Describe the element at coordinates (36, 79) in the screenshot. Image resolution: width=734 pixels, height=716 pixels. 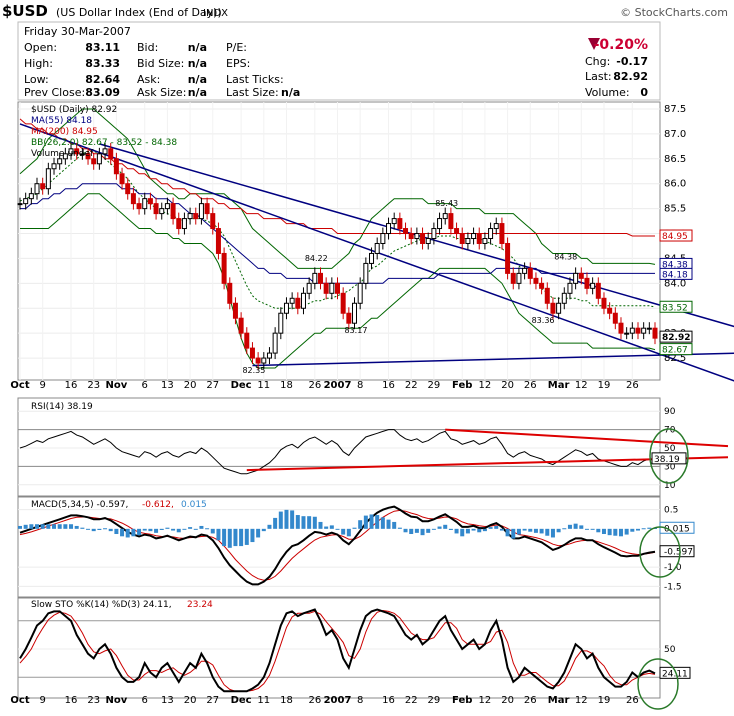
I see `low-label: Low:` at that location.